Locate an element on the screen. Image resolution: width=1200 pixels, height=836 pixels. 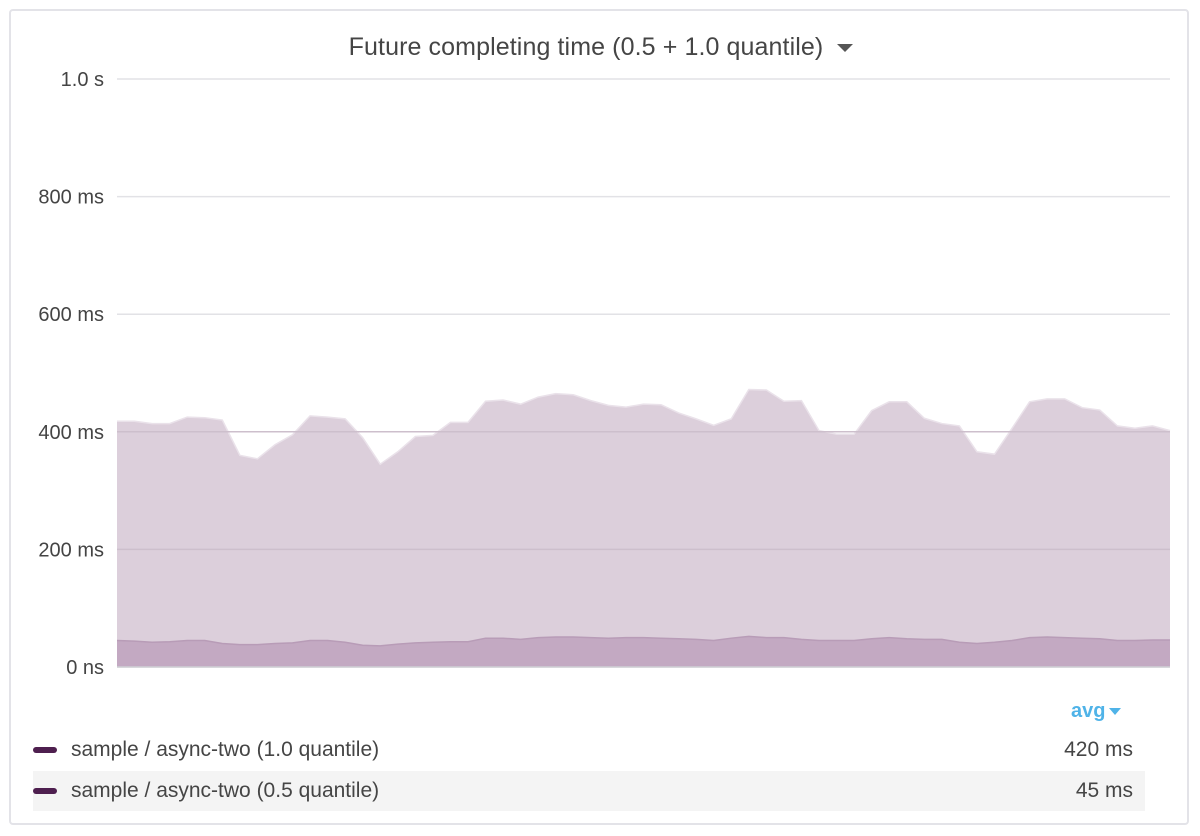
legend-series-name: sample / async-two (1.0 quantile) is located at coordinates (225, 749).